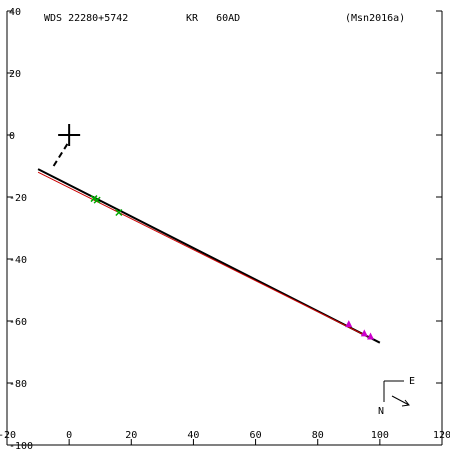 Image resolution: width=450 pixels, height=450 pixels. I want to click on pair-name: KR 60AD, so click(213, 18).